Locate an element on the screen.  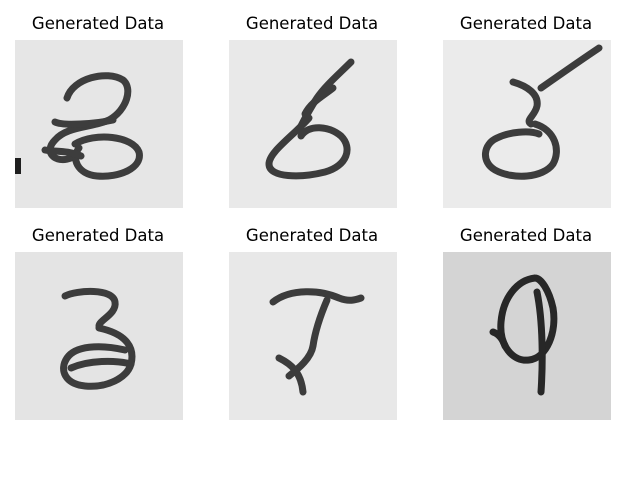
digit-9-drawing is located at coordinates (527, 336).